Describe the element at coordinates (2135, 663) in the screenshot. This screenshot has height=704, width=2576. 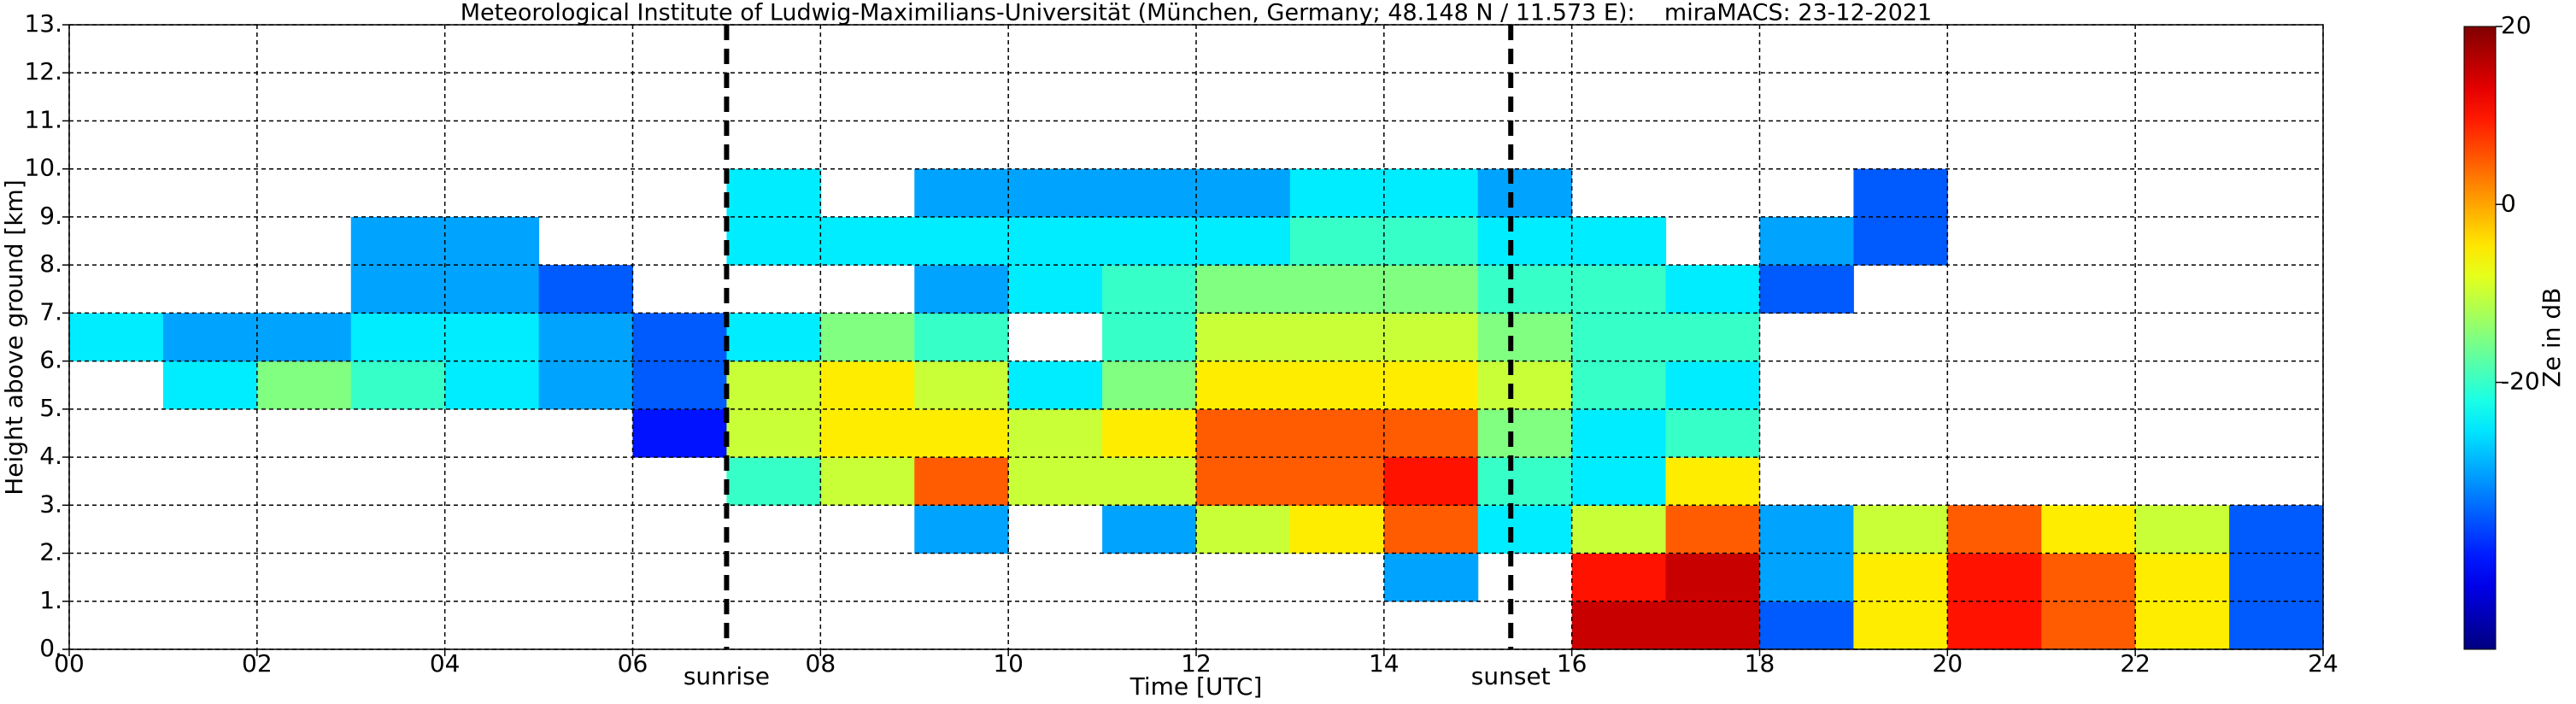
I see `x-tick-label: 22` at that location.